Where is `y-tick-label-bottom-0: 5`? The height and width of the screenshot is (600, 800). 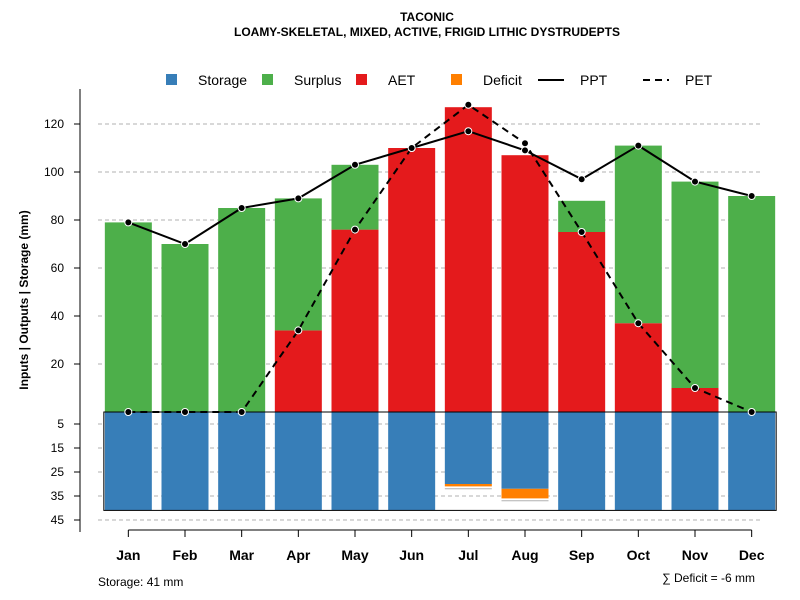 y-tick-label-bottom-0: 5 is located at coordinates (60, 424).